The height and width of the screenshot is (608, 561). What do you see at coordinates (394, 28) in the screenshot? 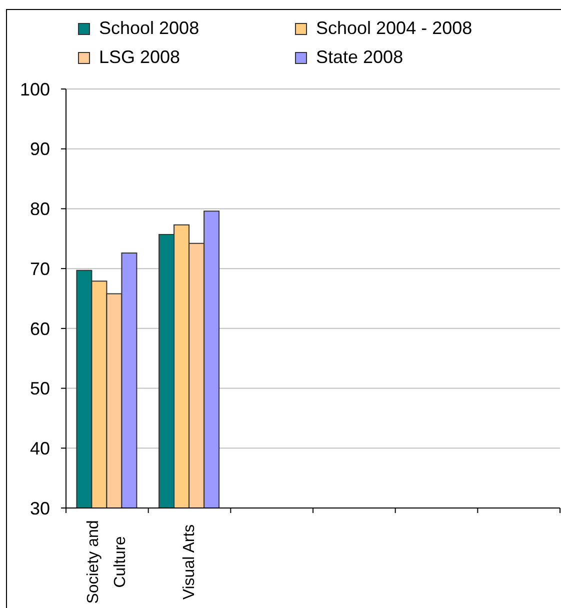
I see `legend-label: School 2004 - 2008` at bounding box center [394, 28].